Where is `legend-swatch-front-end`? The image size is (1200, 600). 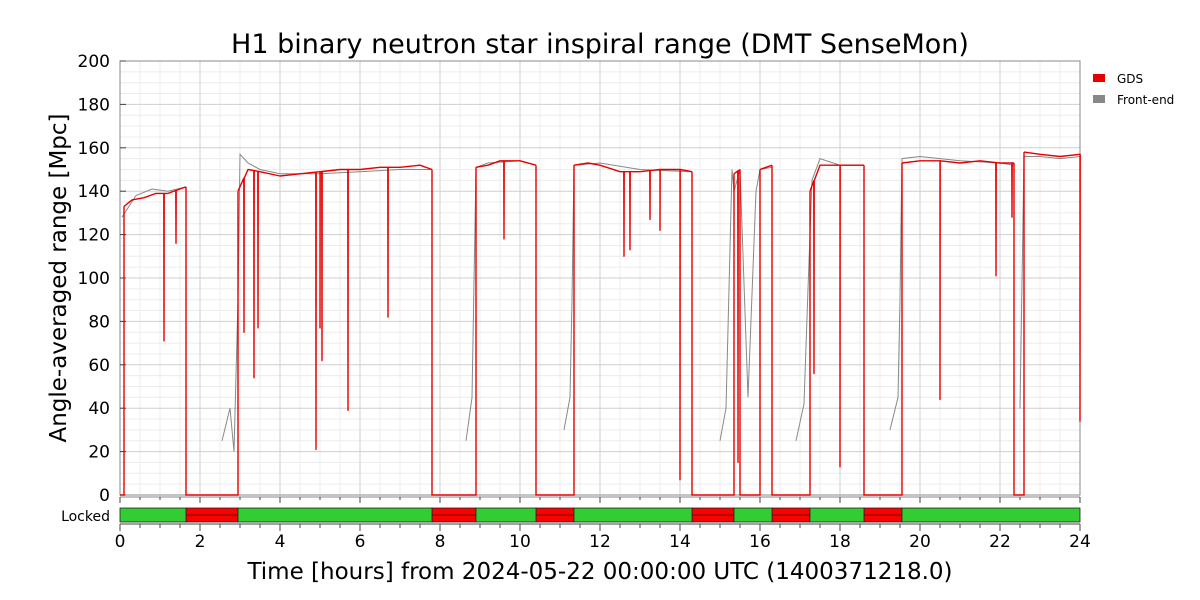
legend-swatch-front-end is located at coordinates (1099, 99).